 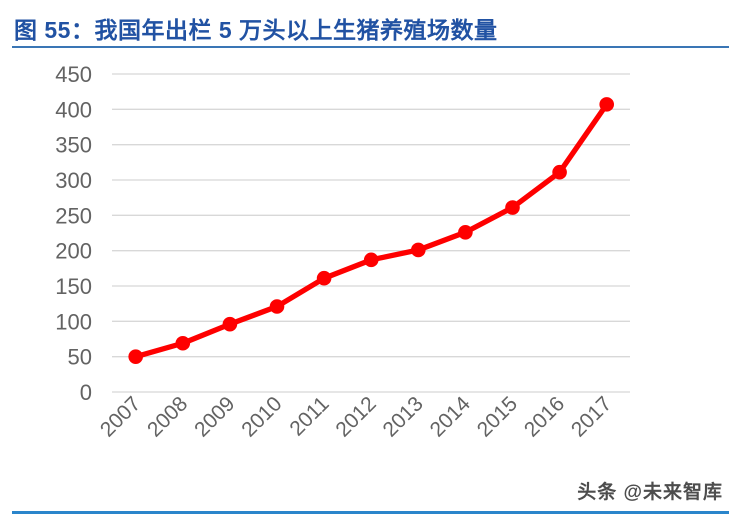 What do you see at coordinates (497, 416) in the screenshot?
I see `x-tick-label: 2015` at bounding box center [497, 416].